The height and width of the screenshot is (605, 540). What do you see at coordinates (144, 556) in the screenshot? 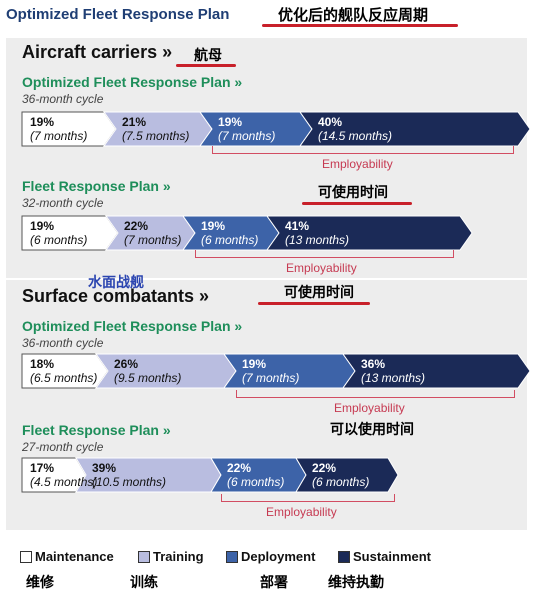
I see `legend-swatch-training` at bounding box center [144, 556].